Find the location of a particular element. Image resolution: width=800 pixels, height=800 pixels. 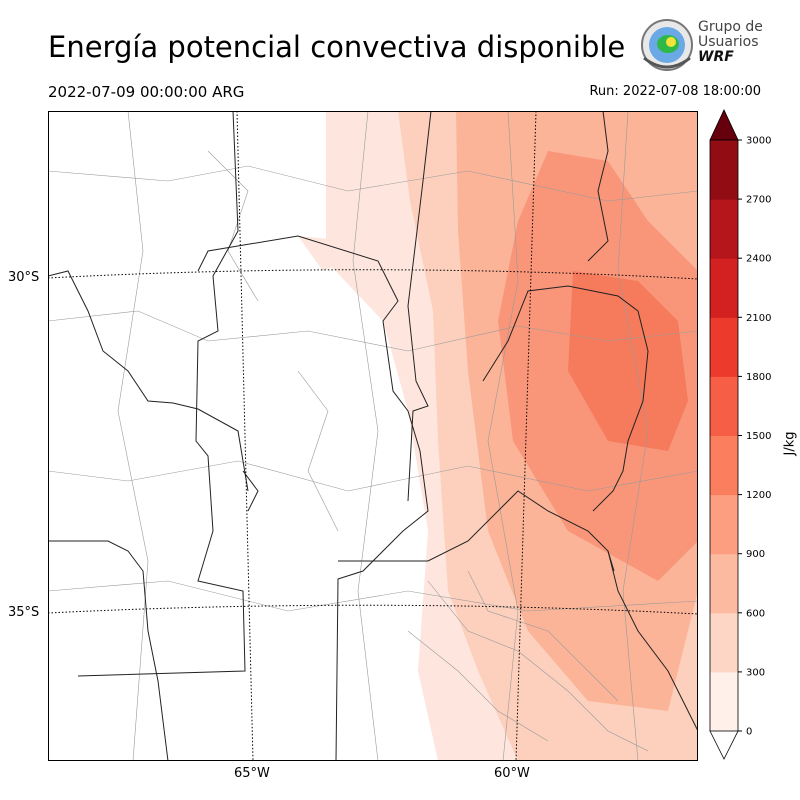

colorbar: 0 300 600 900 1200 1500 1800 2100 2400 2700 3000 is located at coordinates (740, 434).